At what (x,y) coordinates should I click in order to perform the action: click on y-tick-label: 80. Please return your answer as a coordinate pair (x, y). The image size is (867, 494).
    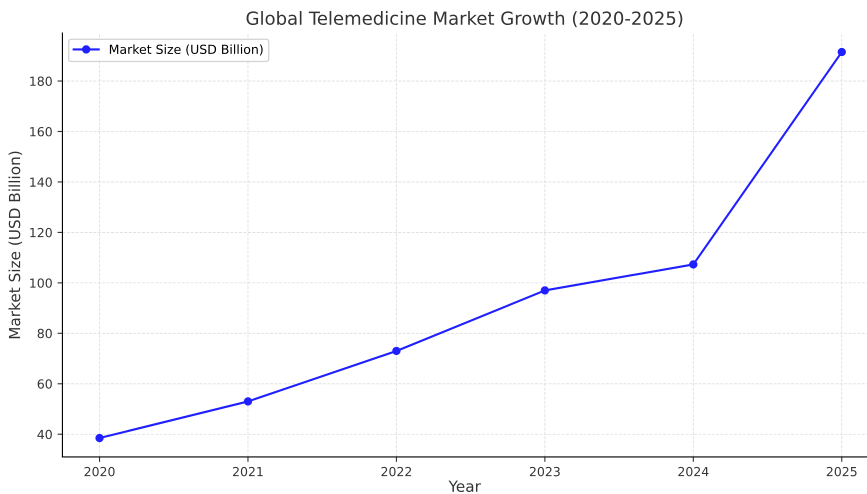
    Looking at the image, I should click on (45, 333).